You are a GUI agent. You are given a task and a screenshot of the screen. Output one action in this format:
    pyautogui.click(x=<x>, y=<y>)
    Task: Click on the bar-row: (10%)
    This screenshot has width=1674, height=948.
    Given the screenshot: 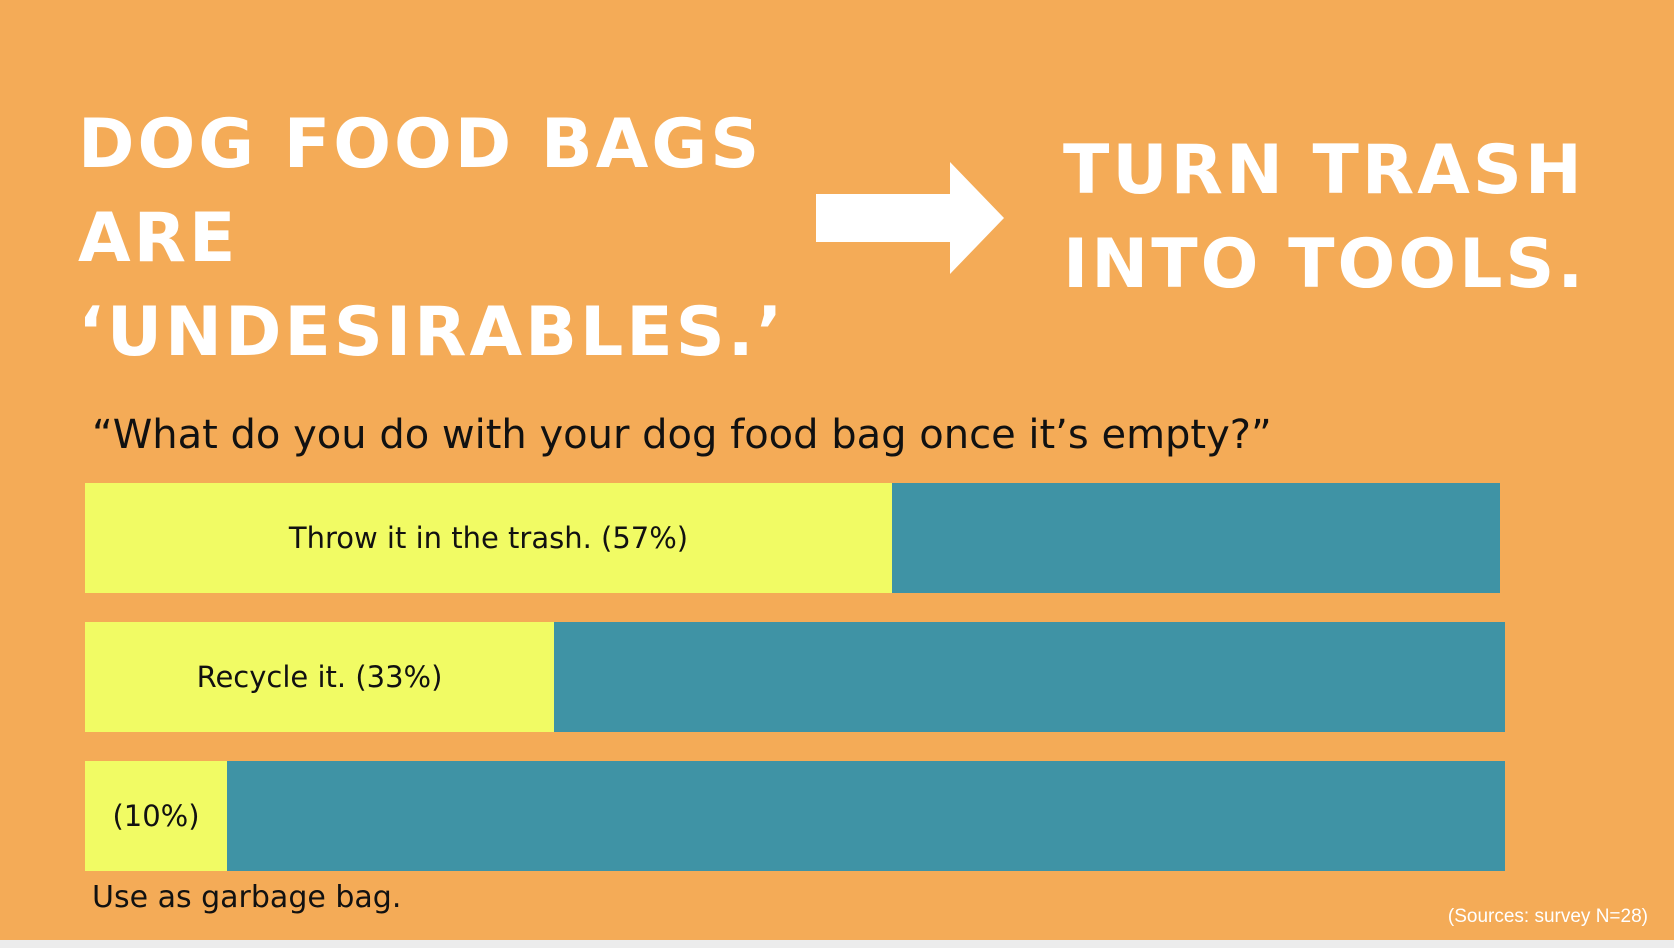 What is the action you would take?
    pyautogui.click(x=795, y=816)
    